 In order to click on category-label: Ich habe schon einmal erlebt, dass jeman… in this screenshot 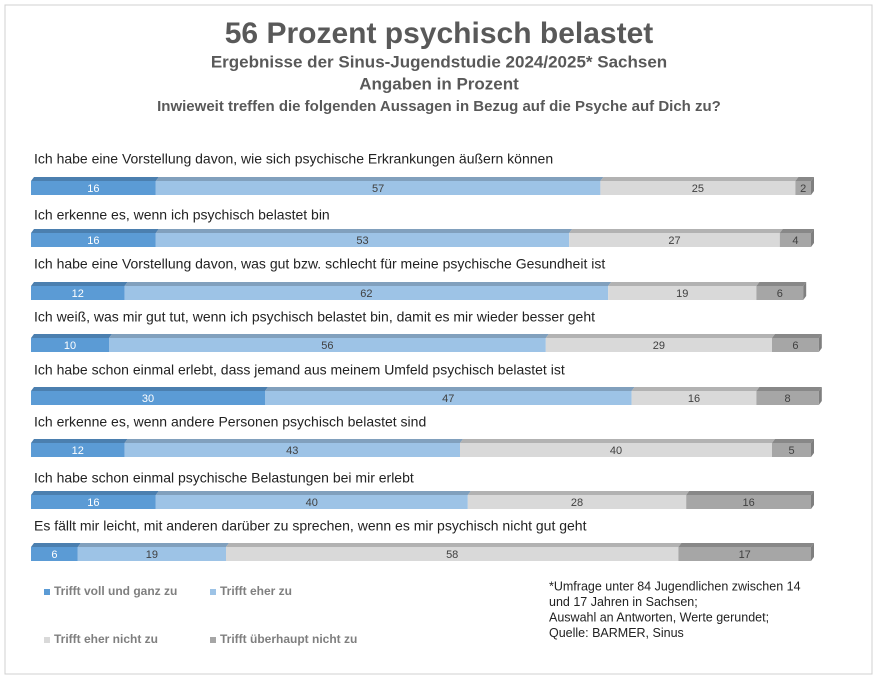, I will do `click(299, 370)`.